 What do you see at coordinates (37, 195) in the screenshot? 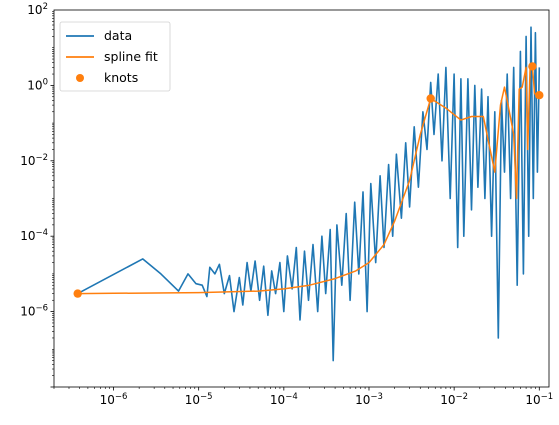
I see `y-axis-ticks: 10⁻⁶ 10⁻⁴ 10⁻² 10⁰ 10²` at bounding box center [37, 195].